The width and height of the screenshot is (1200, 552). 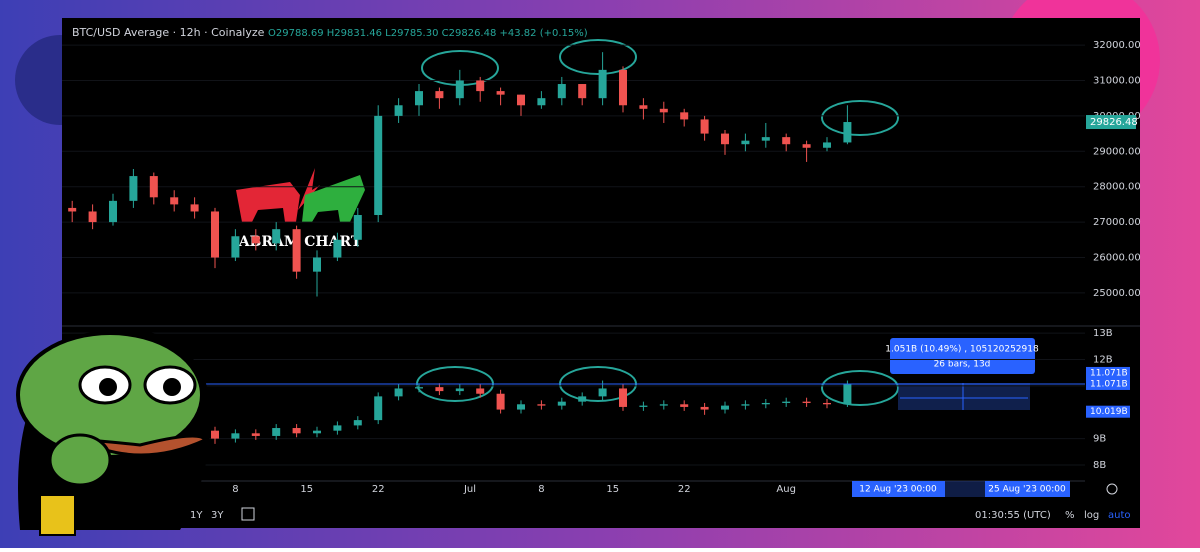 What do you see at coordinates (1119, 515) in the screenshot?
I see `auto-toggle: auto` at bounding box center [1119, 515].